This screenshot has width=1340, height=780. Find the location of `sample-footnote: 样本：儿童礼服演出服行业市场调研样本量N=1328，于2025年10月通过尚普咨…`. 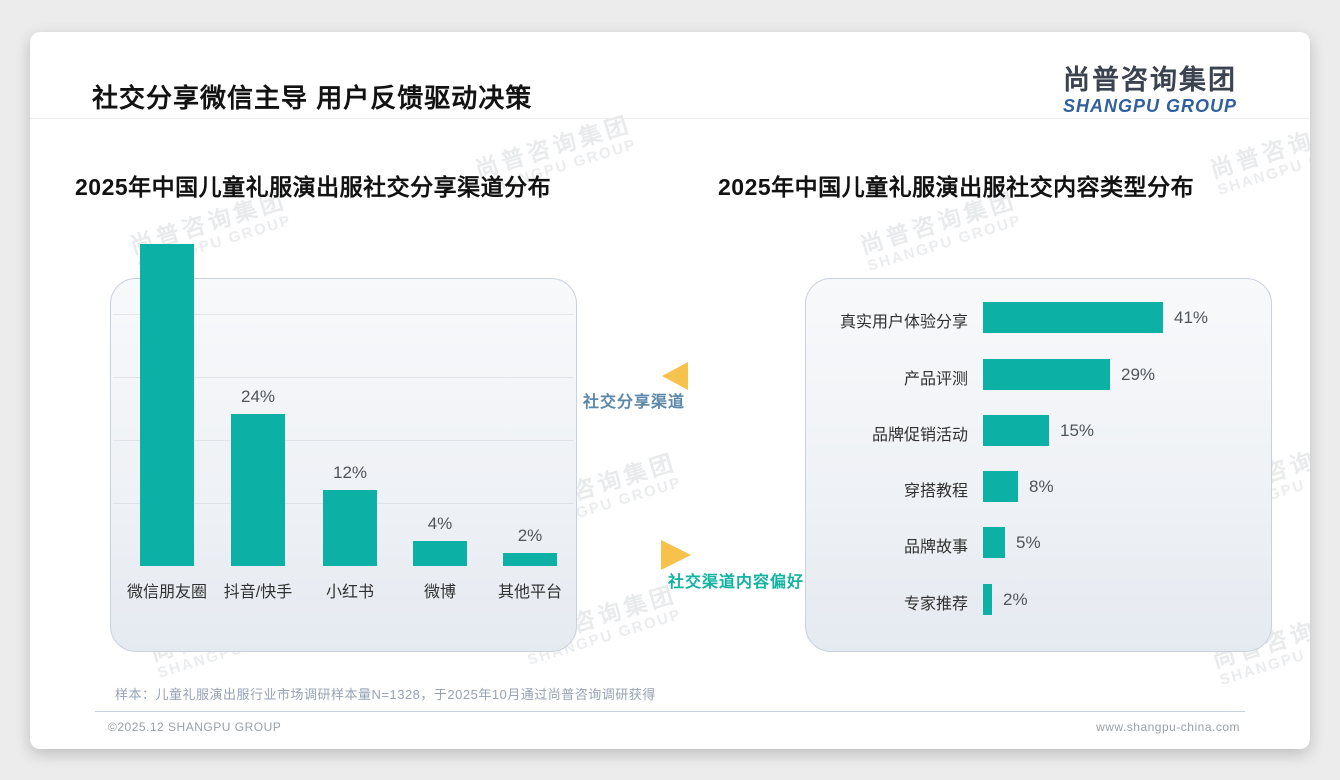

sample-footnote: 样本：儿童礼服演出服行业市场调研样本量N=1328，于2025年10月通过尚普咨… is located at coordinates (385, 694).